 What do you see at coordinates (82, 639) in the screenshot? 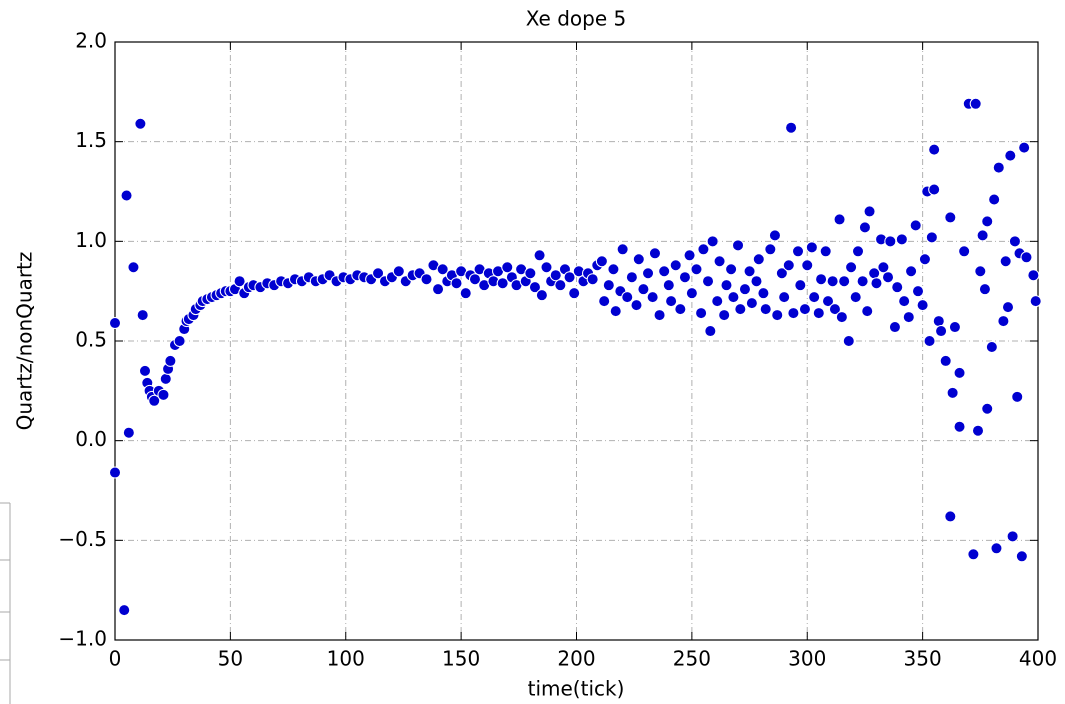
I see `y-tick-label: −1.0` at bounding box center [82, 639].